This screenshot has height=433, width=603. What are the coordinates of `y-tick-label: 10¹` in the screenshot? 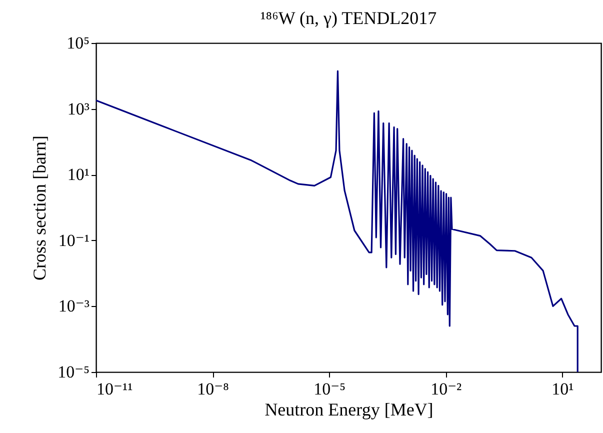 It's located at (78, 174).